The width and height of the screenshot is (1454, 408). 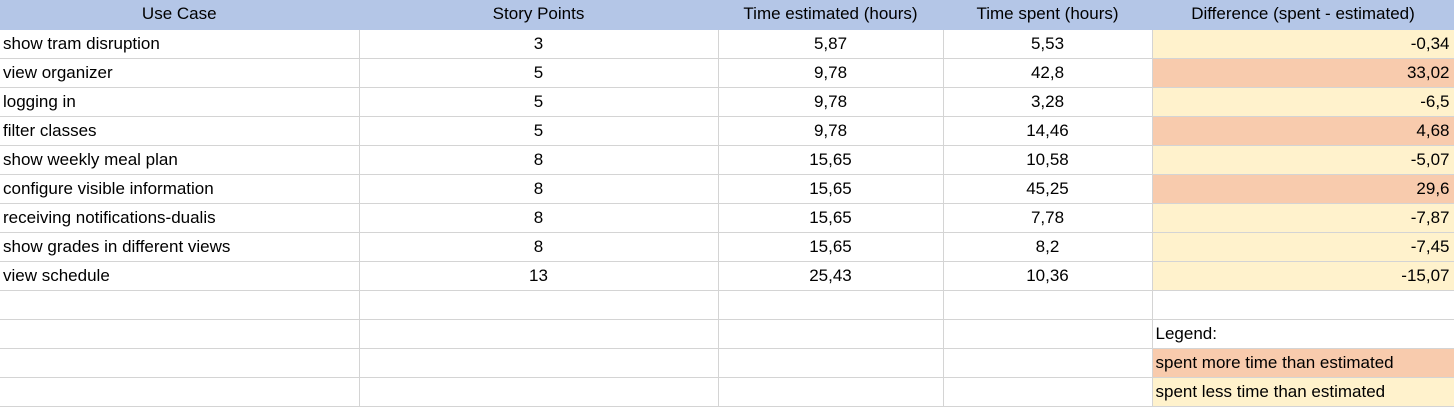 I want to click on use-case-cell: show weekly meal plan, so click(x=180, y=160).